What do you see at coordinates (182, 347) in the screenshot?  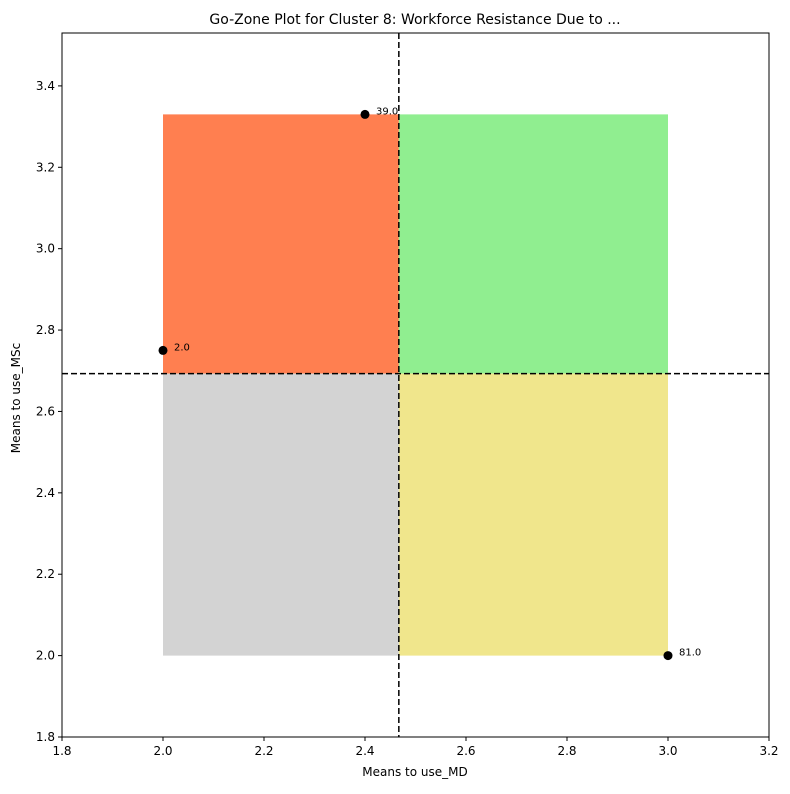 I see `data-point-label: 2.0` at bounding box center [182, 347].